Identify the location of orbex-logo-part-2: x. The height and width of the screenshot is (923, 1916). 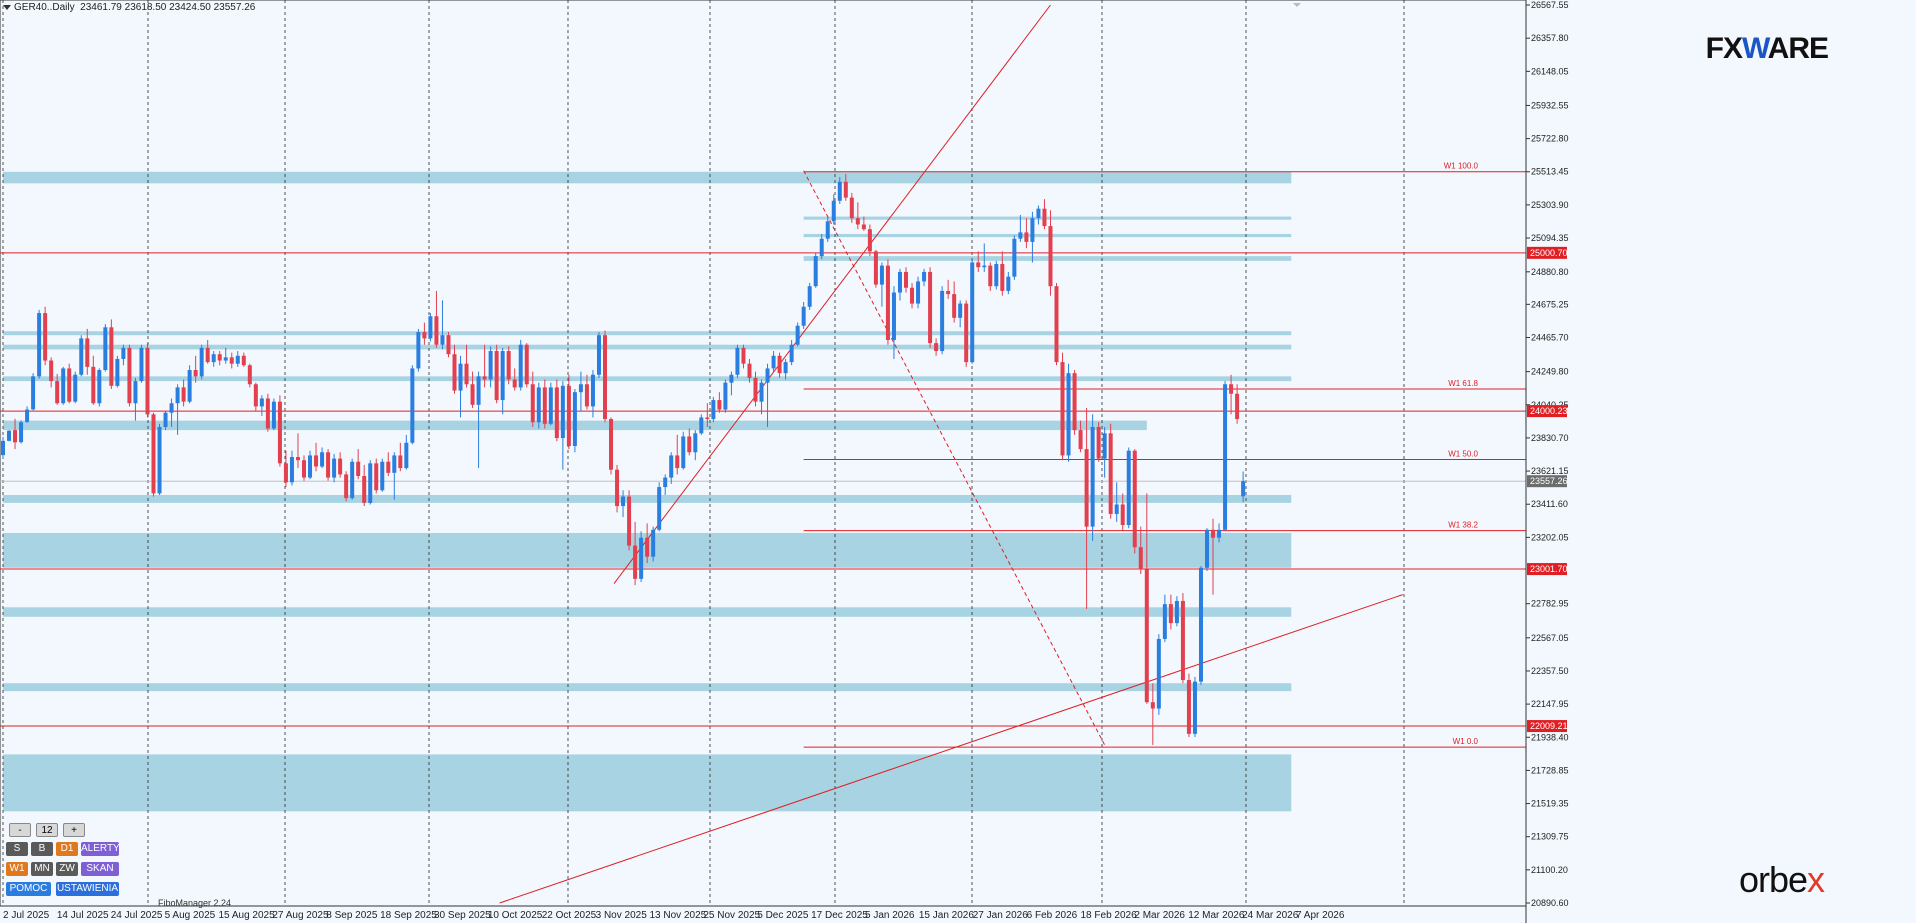
(1816, 879).